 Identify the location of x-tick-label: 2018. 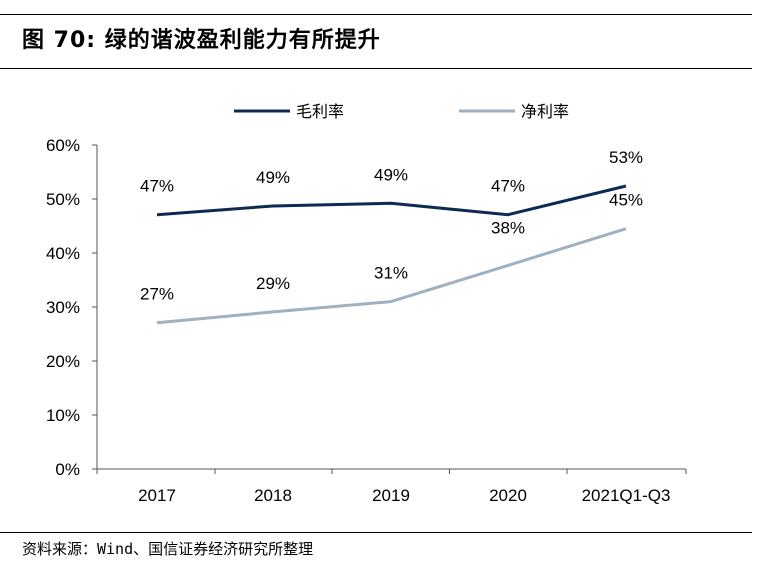
(273, 495).